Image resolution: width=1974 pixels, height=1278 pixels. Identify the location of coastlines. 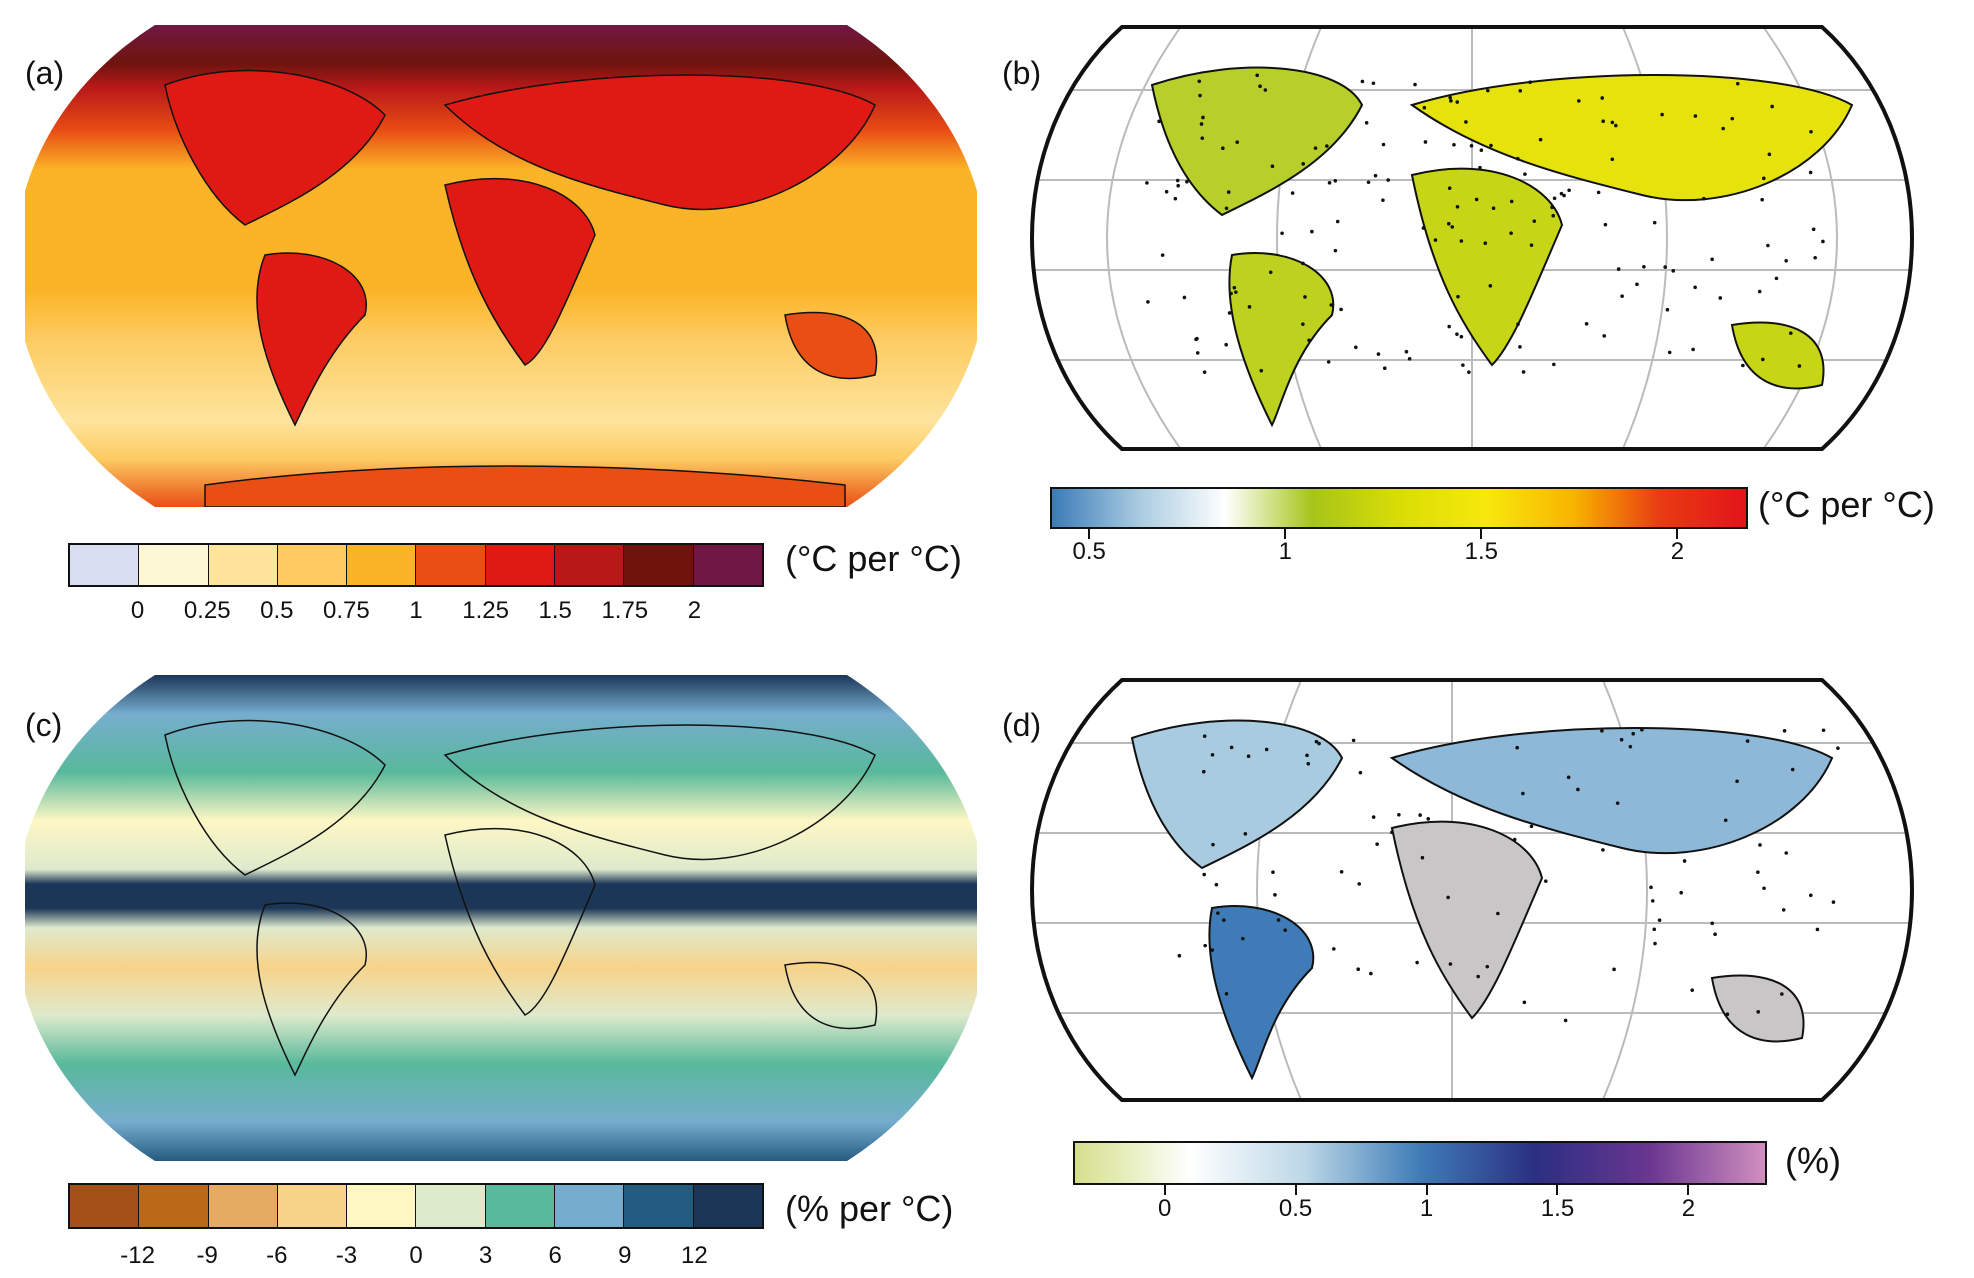
(521, 898).